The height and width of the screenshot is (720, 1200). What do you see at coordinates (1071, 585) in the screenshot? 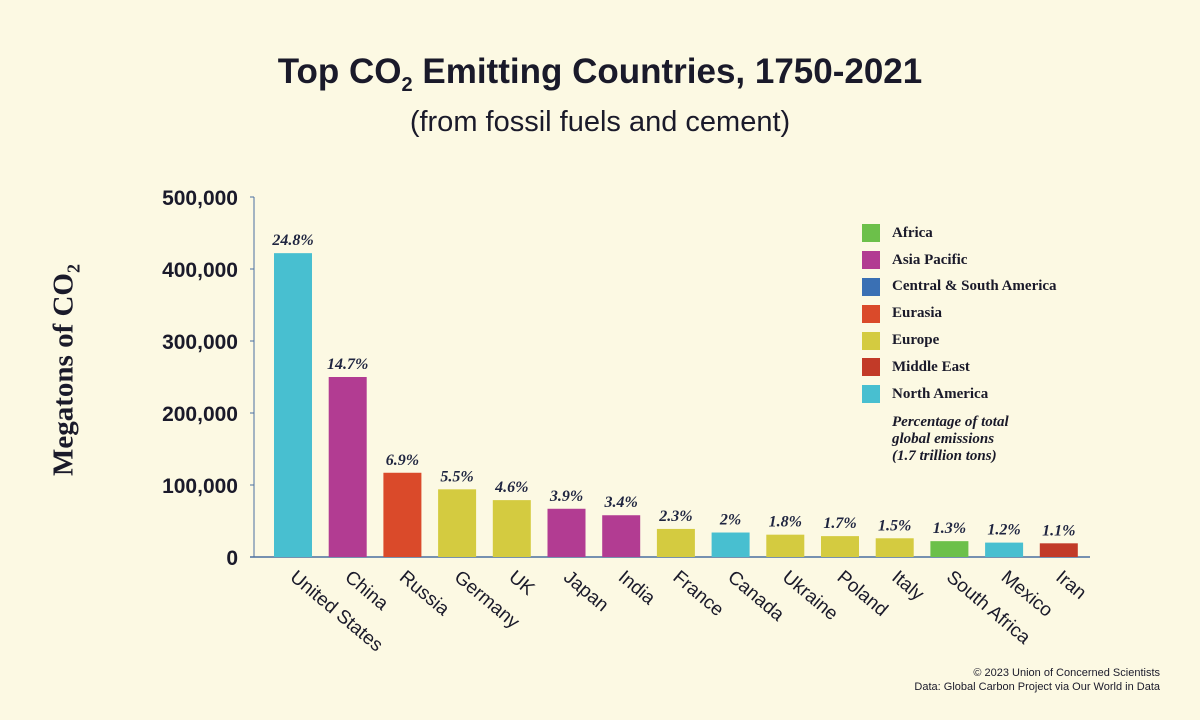
I see `x-tick-label: Iran` at bounding box center [1071, 585].